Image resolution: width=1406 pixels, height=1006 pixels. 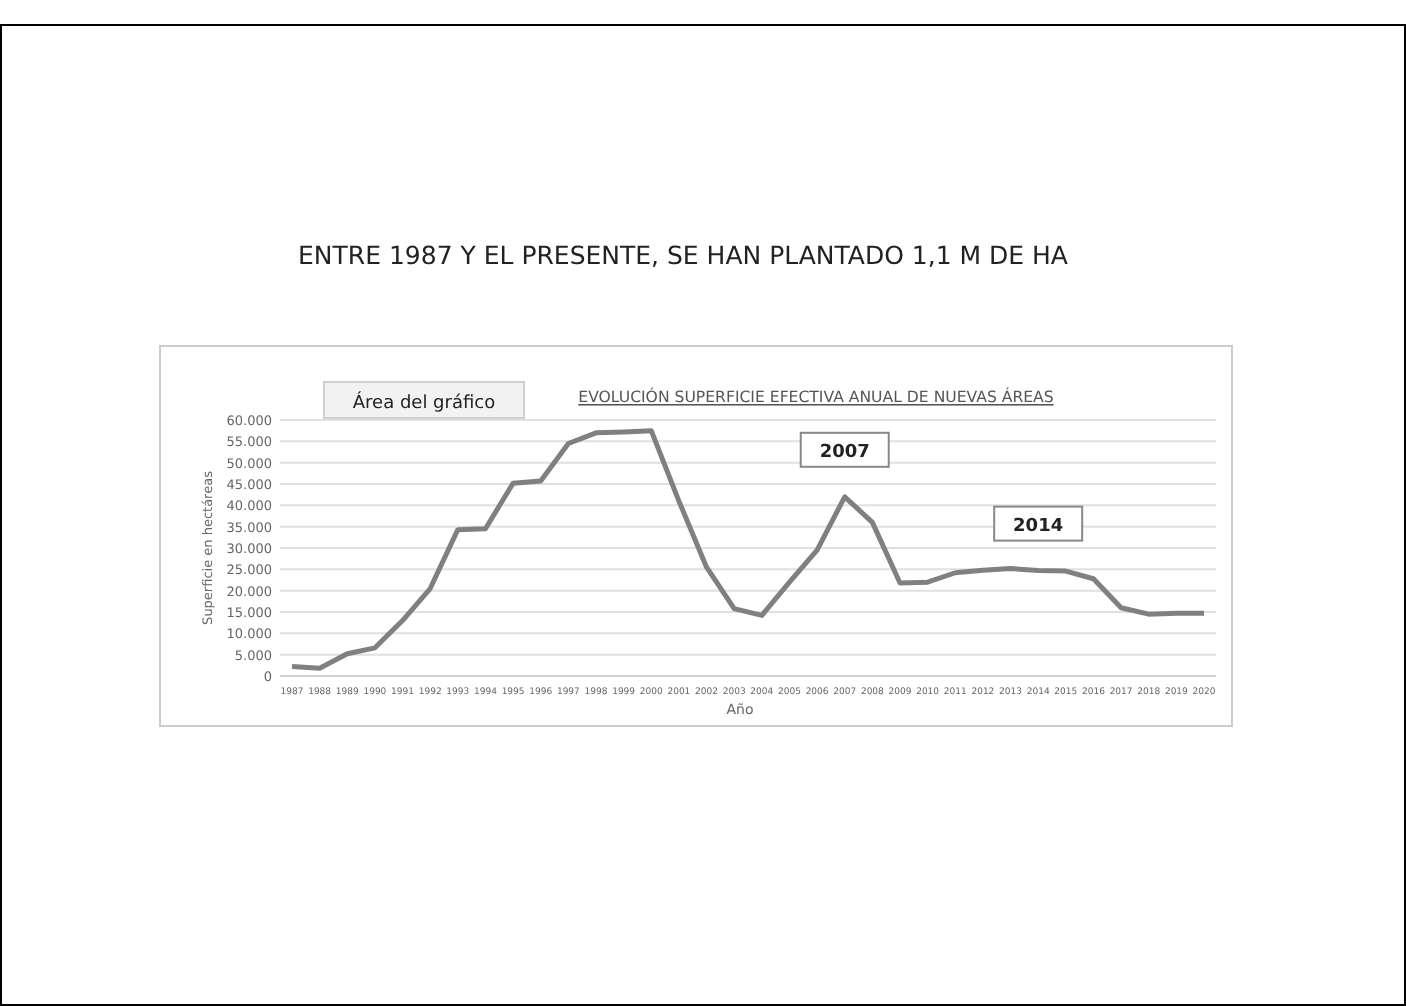 What do you see at coordinates (683, 255) in the screenshot?
I see `chart-title: ENTRE 1987 Y EL PRESENTE, SE HAN PLANTADO 1,1 M DE HA` at bounding box center [683, 255].